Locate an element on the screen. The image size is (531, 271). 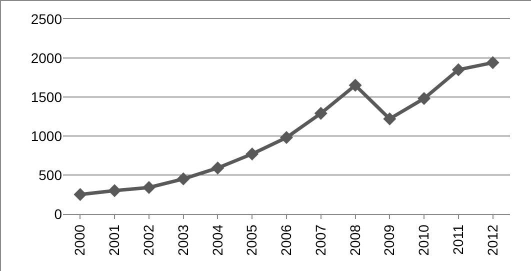
y-tick-label: 0 is located at coordinates (58, 214).